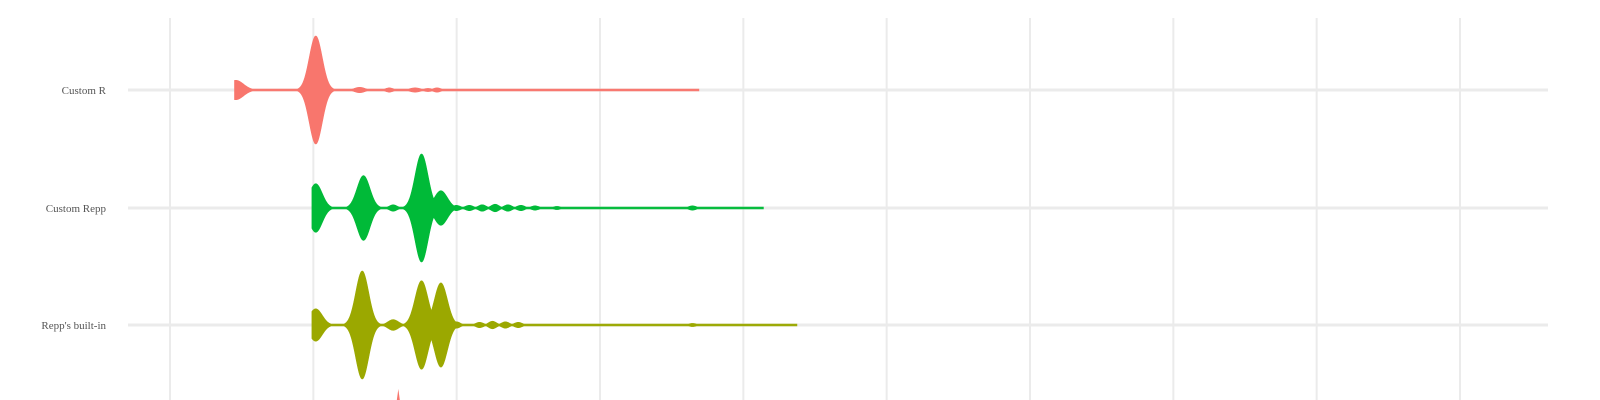 The height and width of the screenshot is (400, 1600). Describe the element at coordinates (537, 208) in the screenshot. I see `violin-custom-repp` at that location.